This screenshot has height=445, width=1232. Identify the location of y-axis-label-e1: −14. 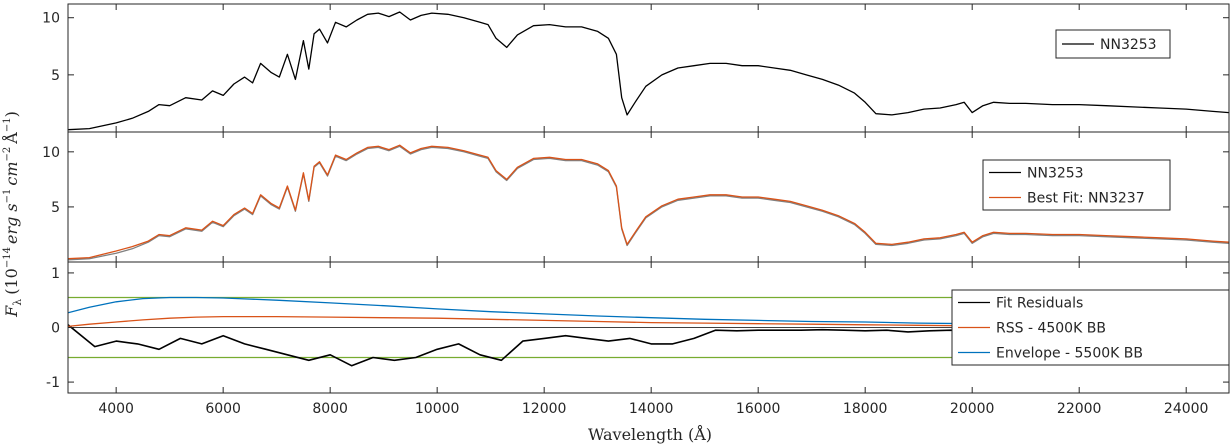
(7, 257).